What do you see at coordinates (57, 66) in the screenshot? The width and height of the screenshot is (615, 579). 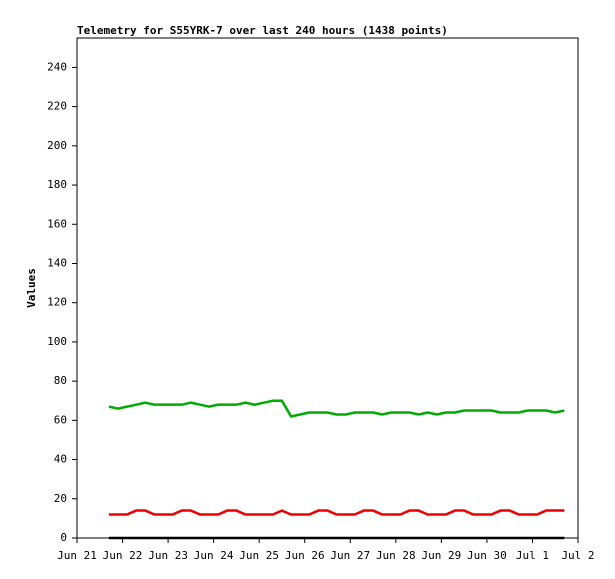 I see `y-tick-label: 240` at bounding box center [57, 66].